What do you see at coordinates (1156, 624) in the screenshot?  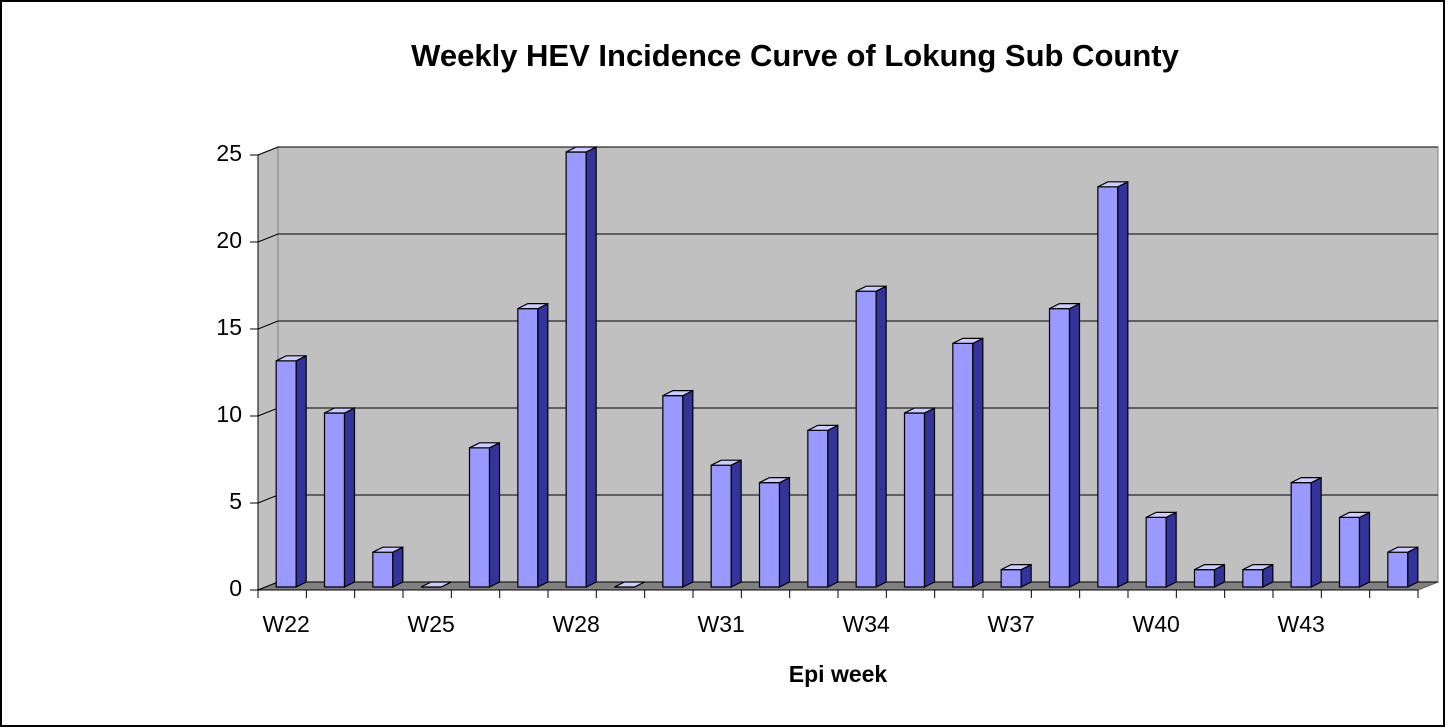 I see `x-tick-label: W40` at bounding box center [1156, 624].